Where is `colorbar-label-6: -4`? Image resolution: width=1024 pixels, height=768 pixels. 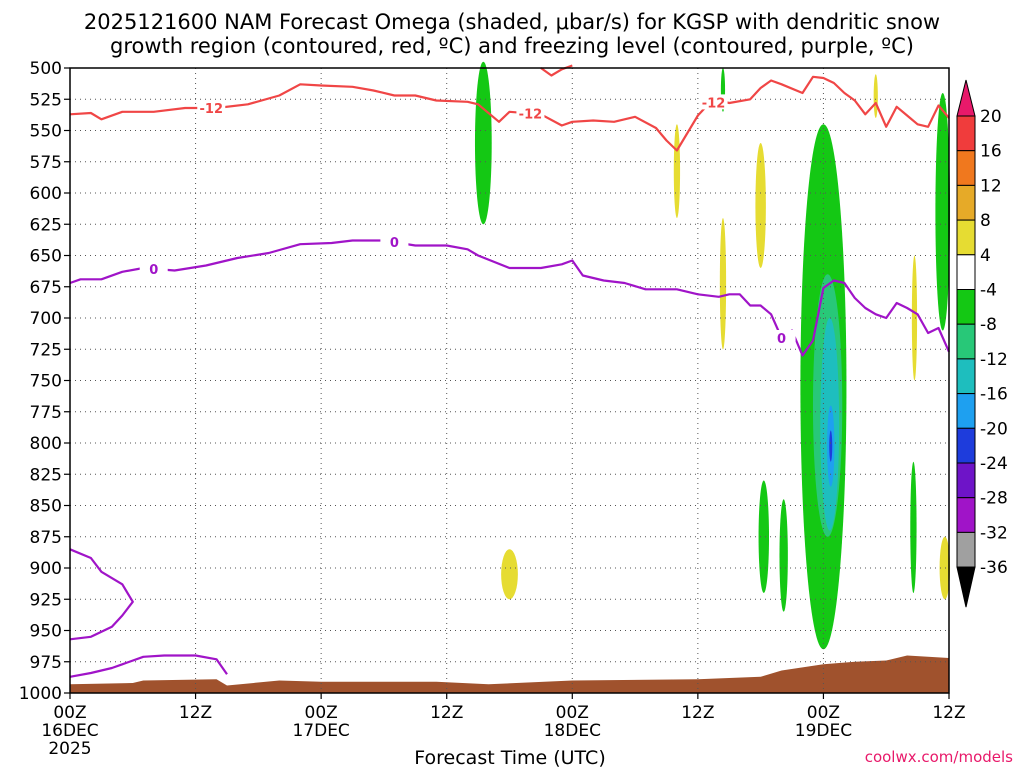 colorbar-label-6: -4 is located at coordinates (988, 291).